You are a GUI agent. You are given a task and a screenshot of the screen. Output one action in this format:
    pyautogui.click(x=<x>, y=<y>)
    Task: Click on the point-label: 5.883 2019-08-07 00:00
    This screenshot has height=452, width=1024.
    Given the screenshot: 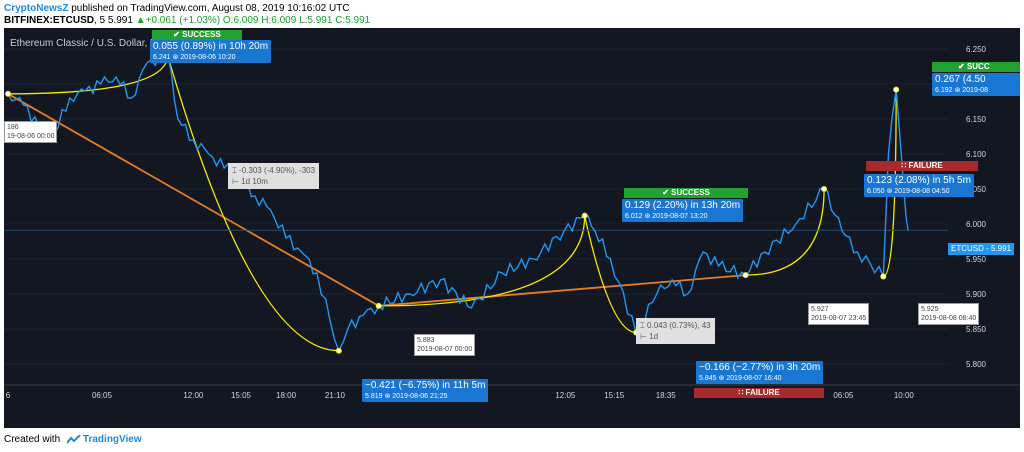 What is the action you would take?
    pyautogui.click(x=445, y=345)
    